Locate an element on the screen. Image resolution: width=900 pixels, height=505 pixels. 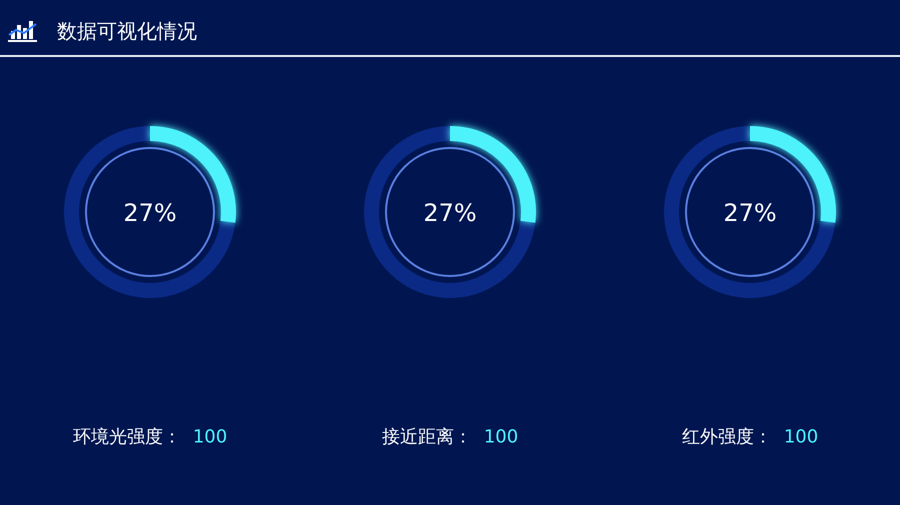
text: 红外强度： is located at coordinates (727, 437).